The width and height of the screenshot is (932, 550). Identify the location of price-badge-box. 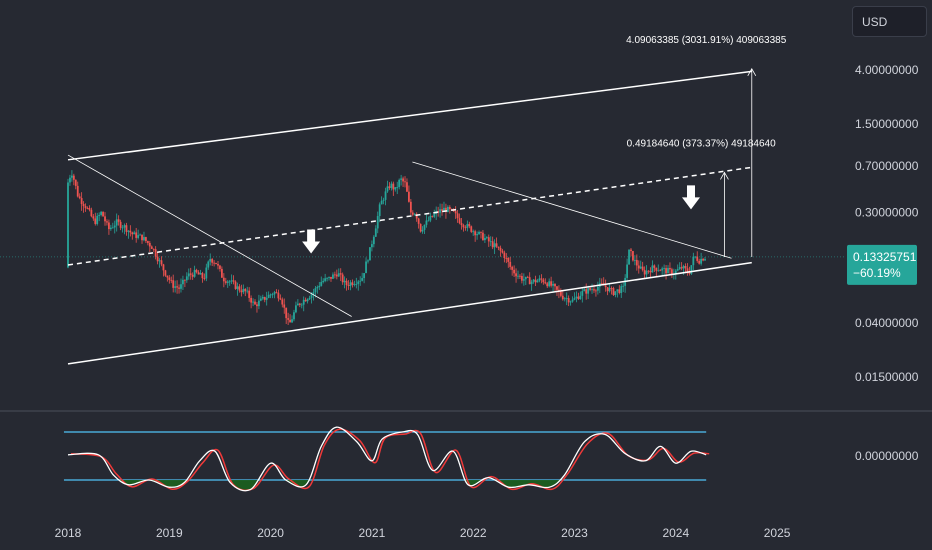
(882, 264).